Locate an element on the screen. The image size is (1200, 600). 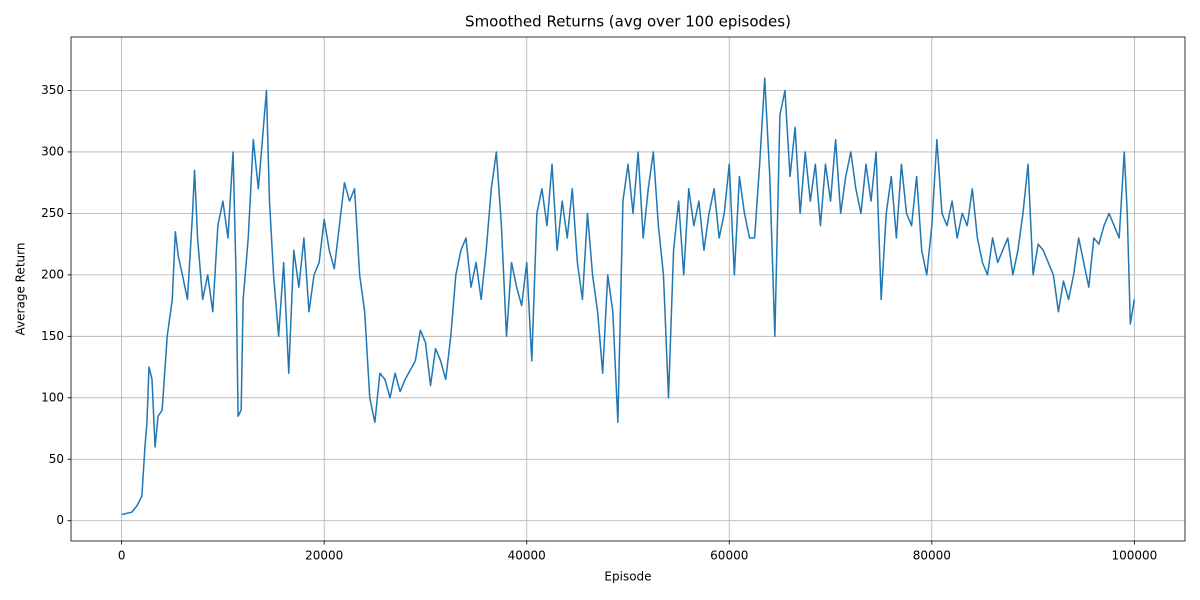
y-tick-label: 200 is located at coordinates (52, 274).